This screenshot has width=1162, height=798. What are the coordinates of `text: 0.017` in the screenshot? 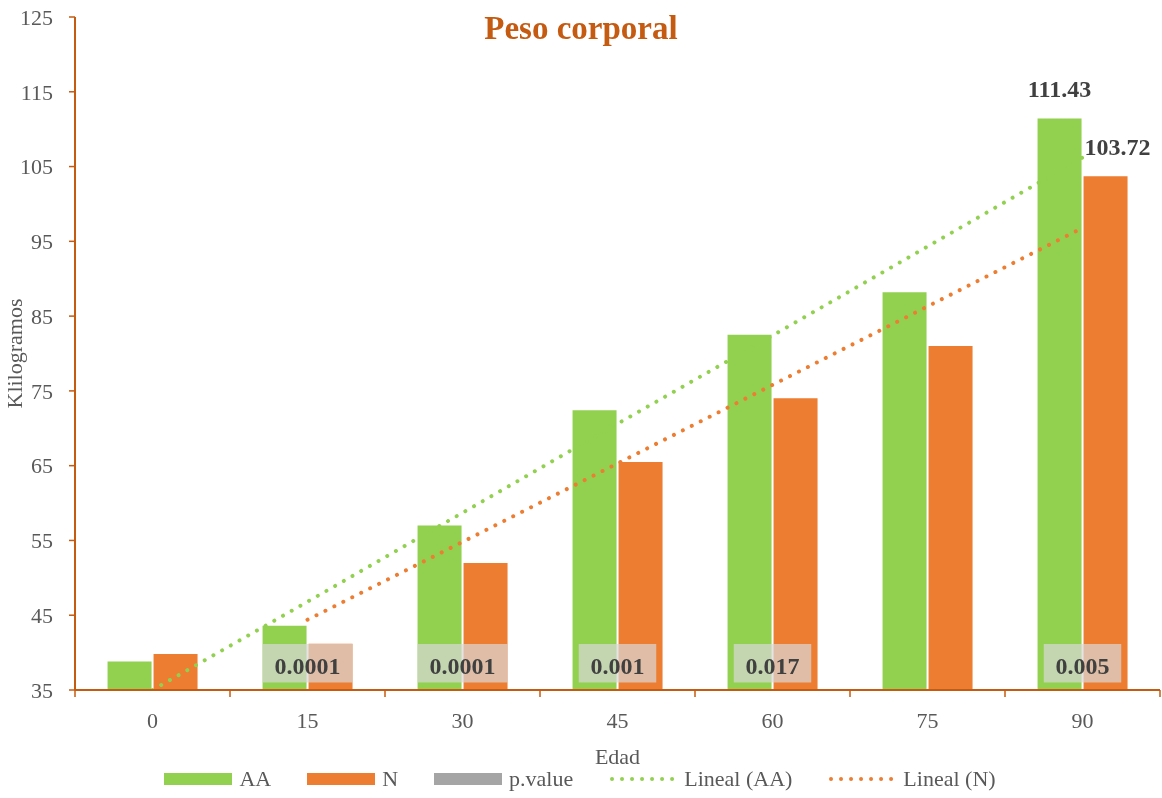 It's located at (772, 665).